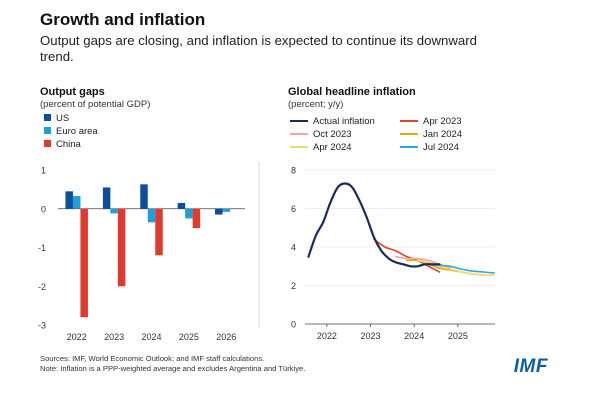 The width and height of the screenshot is (600, 400). Describe the element at coordinates (42, 287) in the screenshot. I see `y-tick-label: -2` at that location.